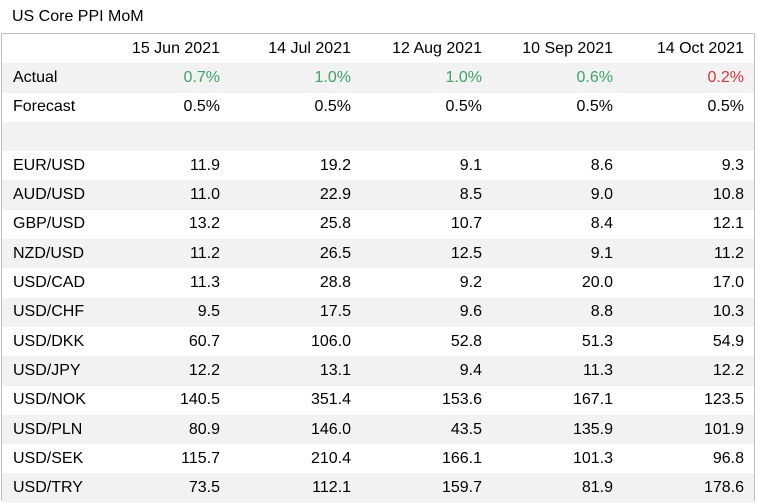  Describe the element at coordinates (295, 49) in the screenshot. I see `date-header: 14 Jul 2021` at that location.